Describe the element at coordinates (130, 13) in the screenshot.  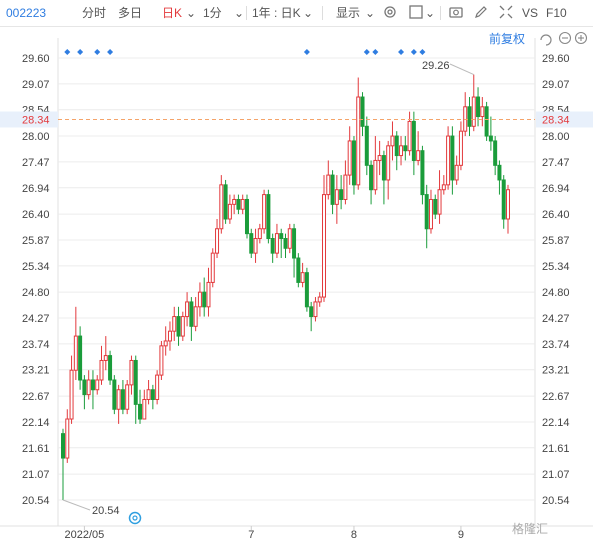
I see `tab-multiday: 多日` at that location.